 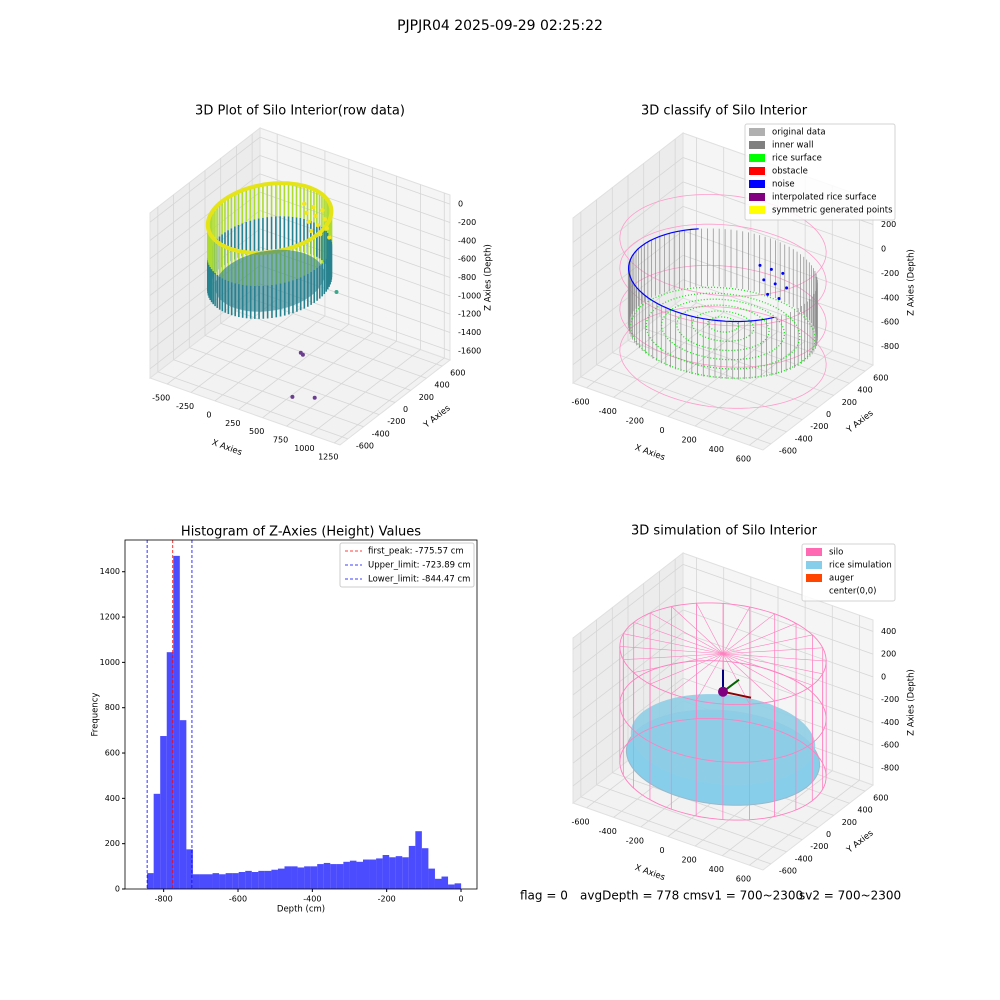 What do you see at coordinates (164, 899) in the screenshot?
I see `x-tick-label: -800` at bounding box center [164, 899].